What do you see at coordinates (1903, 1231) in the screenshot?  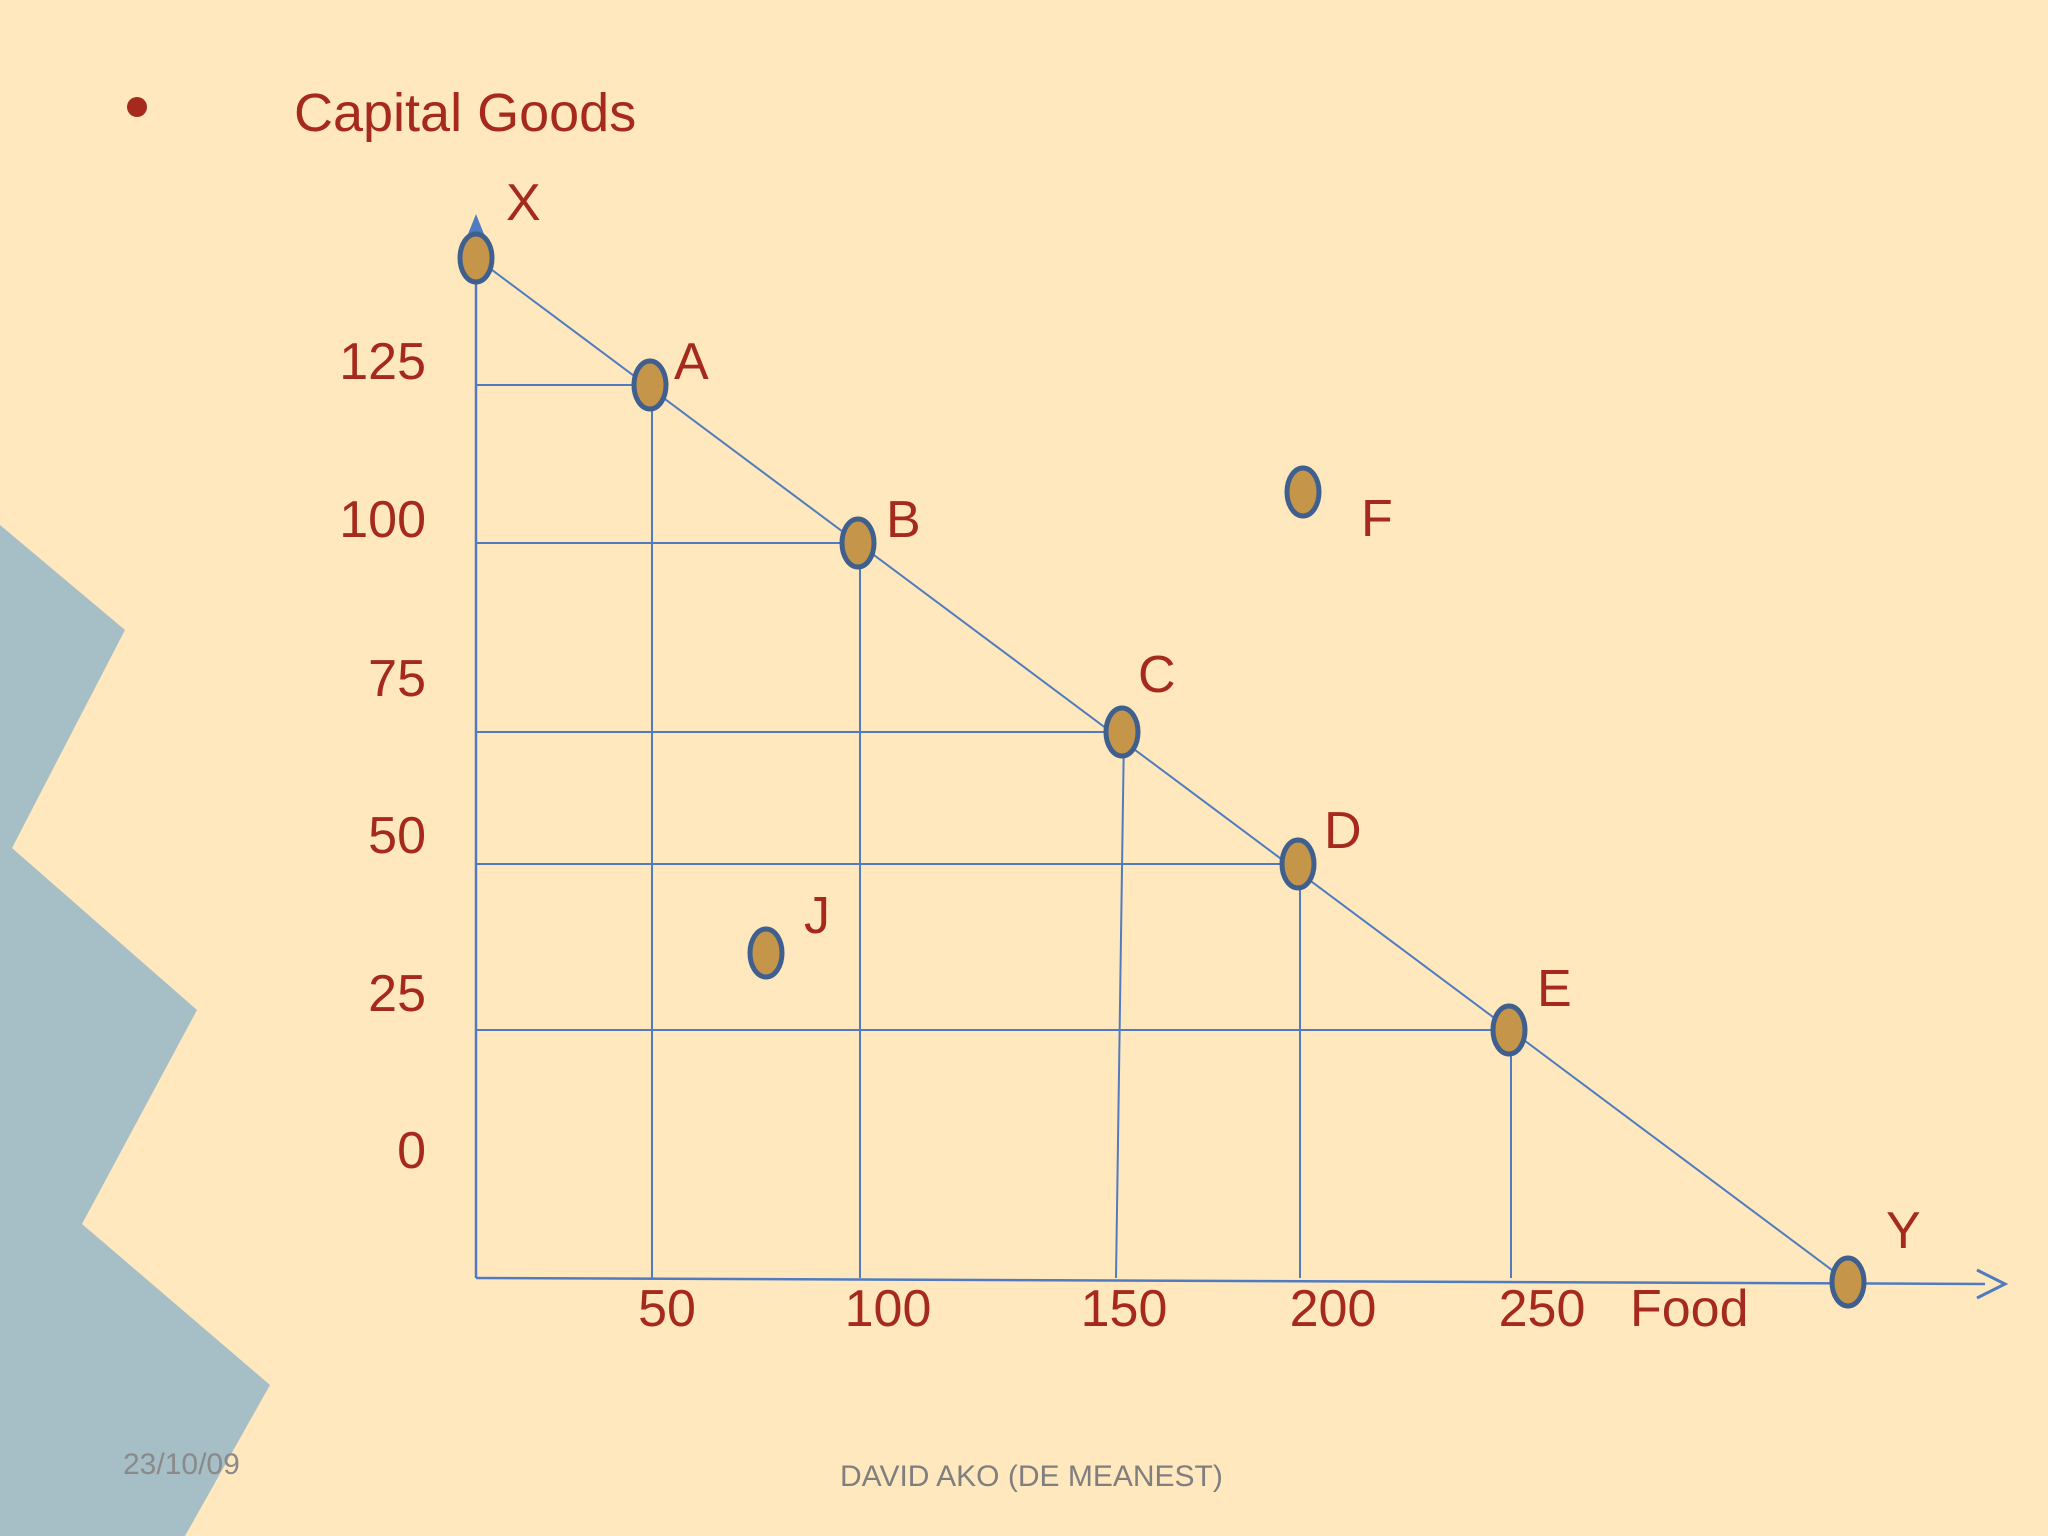 I see `point-label-y: Y` at bounding box center [1903, 1231].